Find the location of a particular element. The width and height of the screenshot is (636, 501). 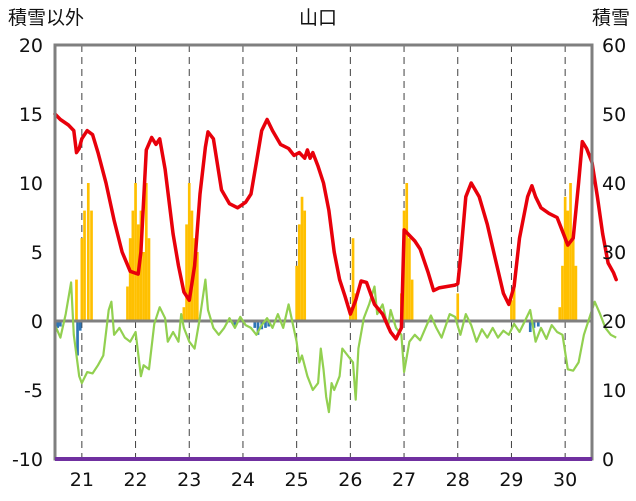

left-axis-title: 積雪以外 is located at coordinates (46, 18).